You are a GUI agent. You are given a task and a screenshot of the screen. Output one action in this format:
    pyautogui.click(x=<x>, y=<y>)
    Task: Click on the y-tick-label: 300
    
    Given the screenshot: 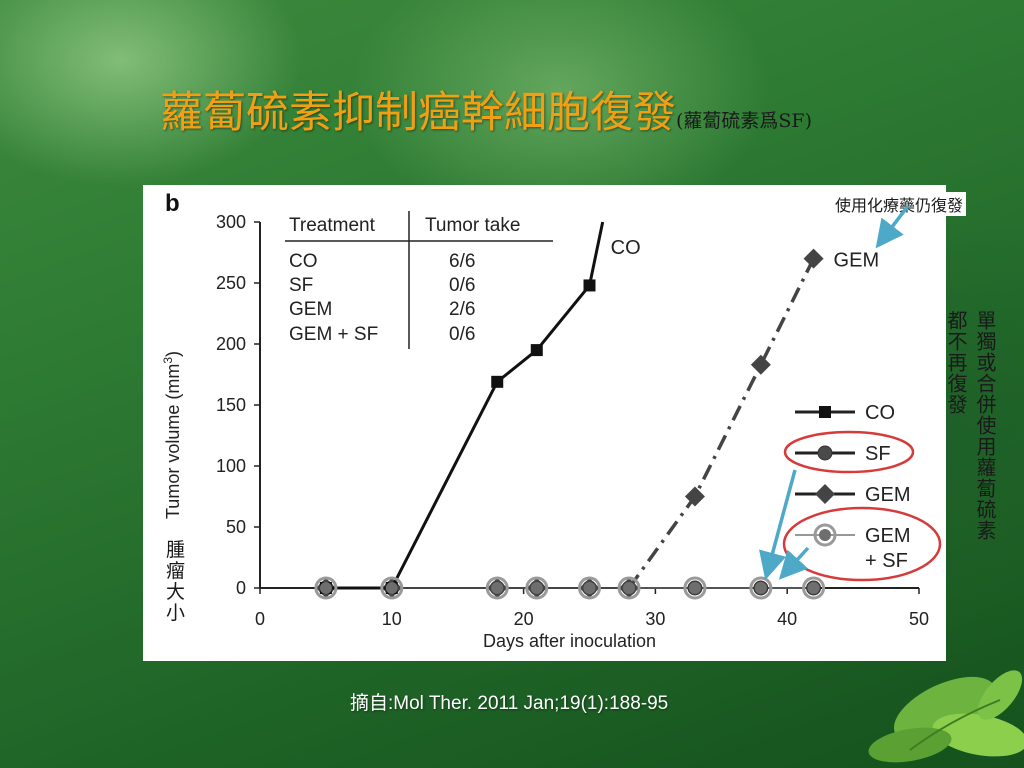 What is the action you would take?
    pyautogui.click(x=231, y=222)
    